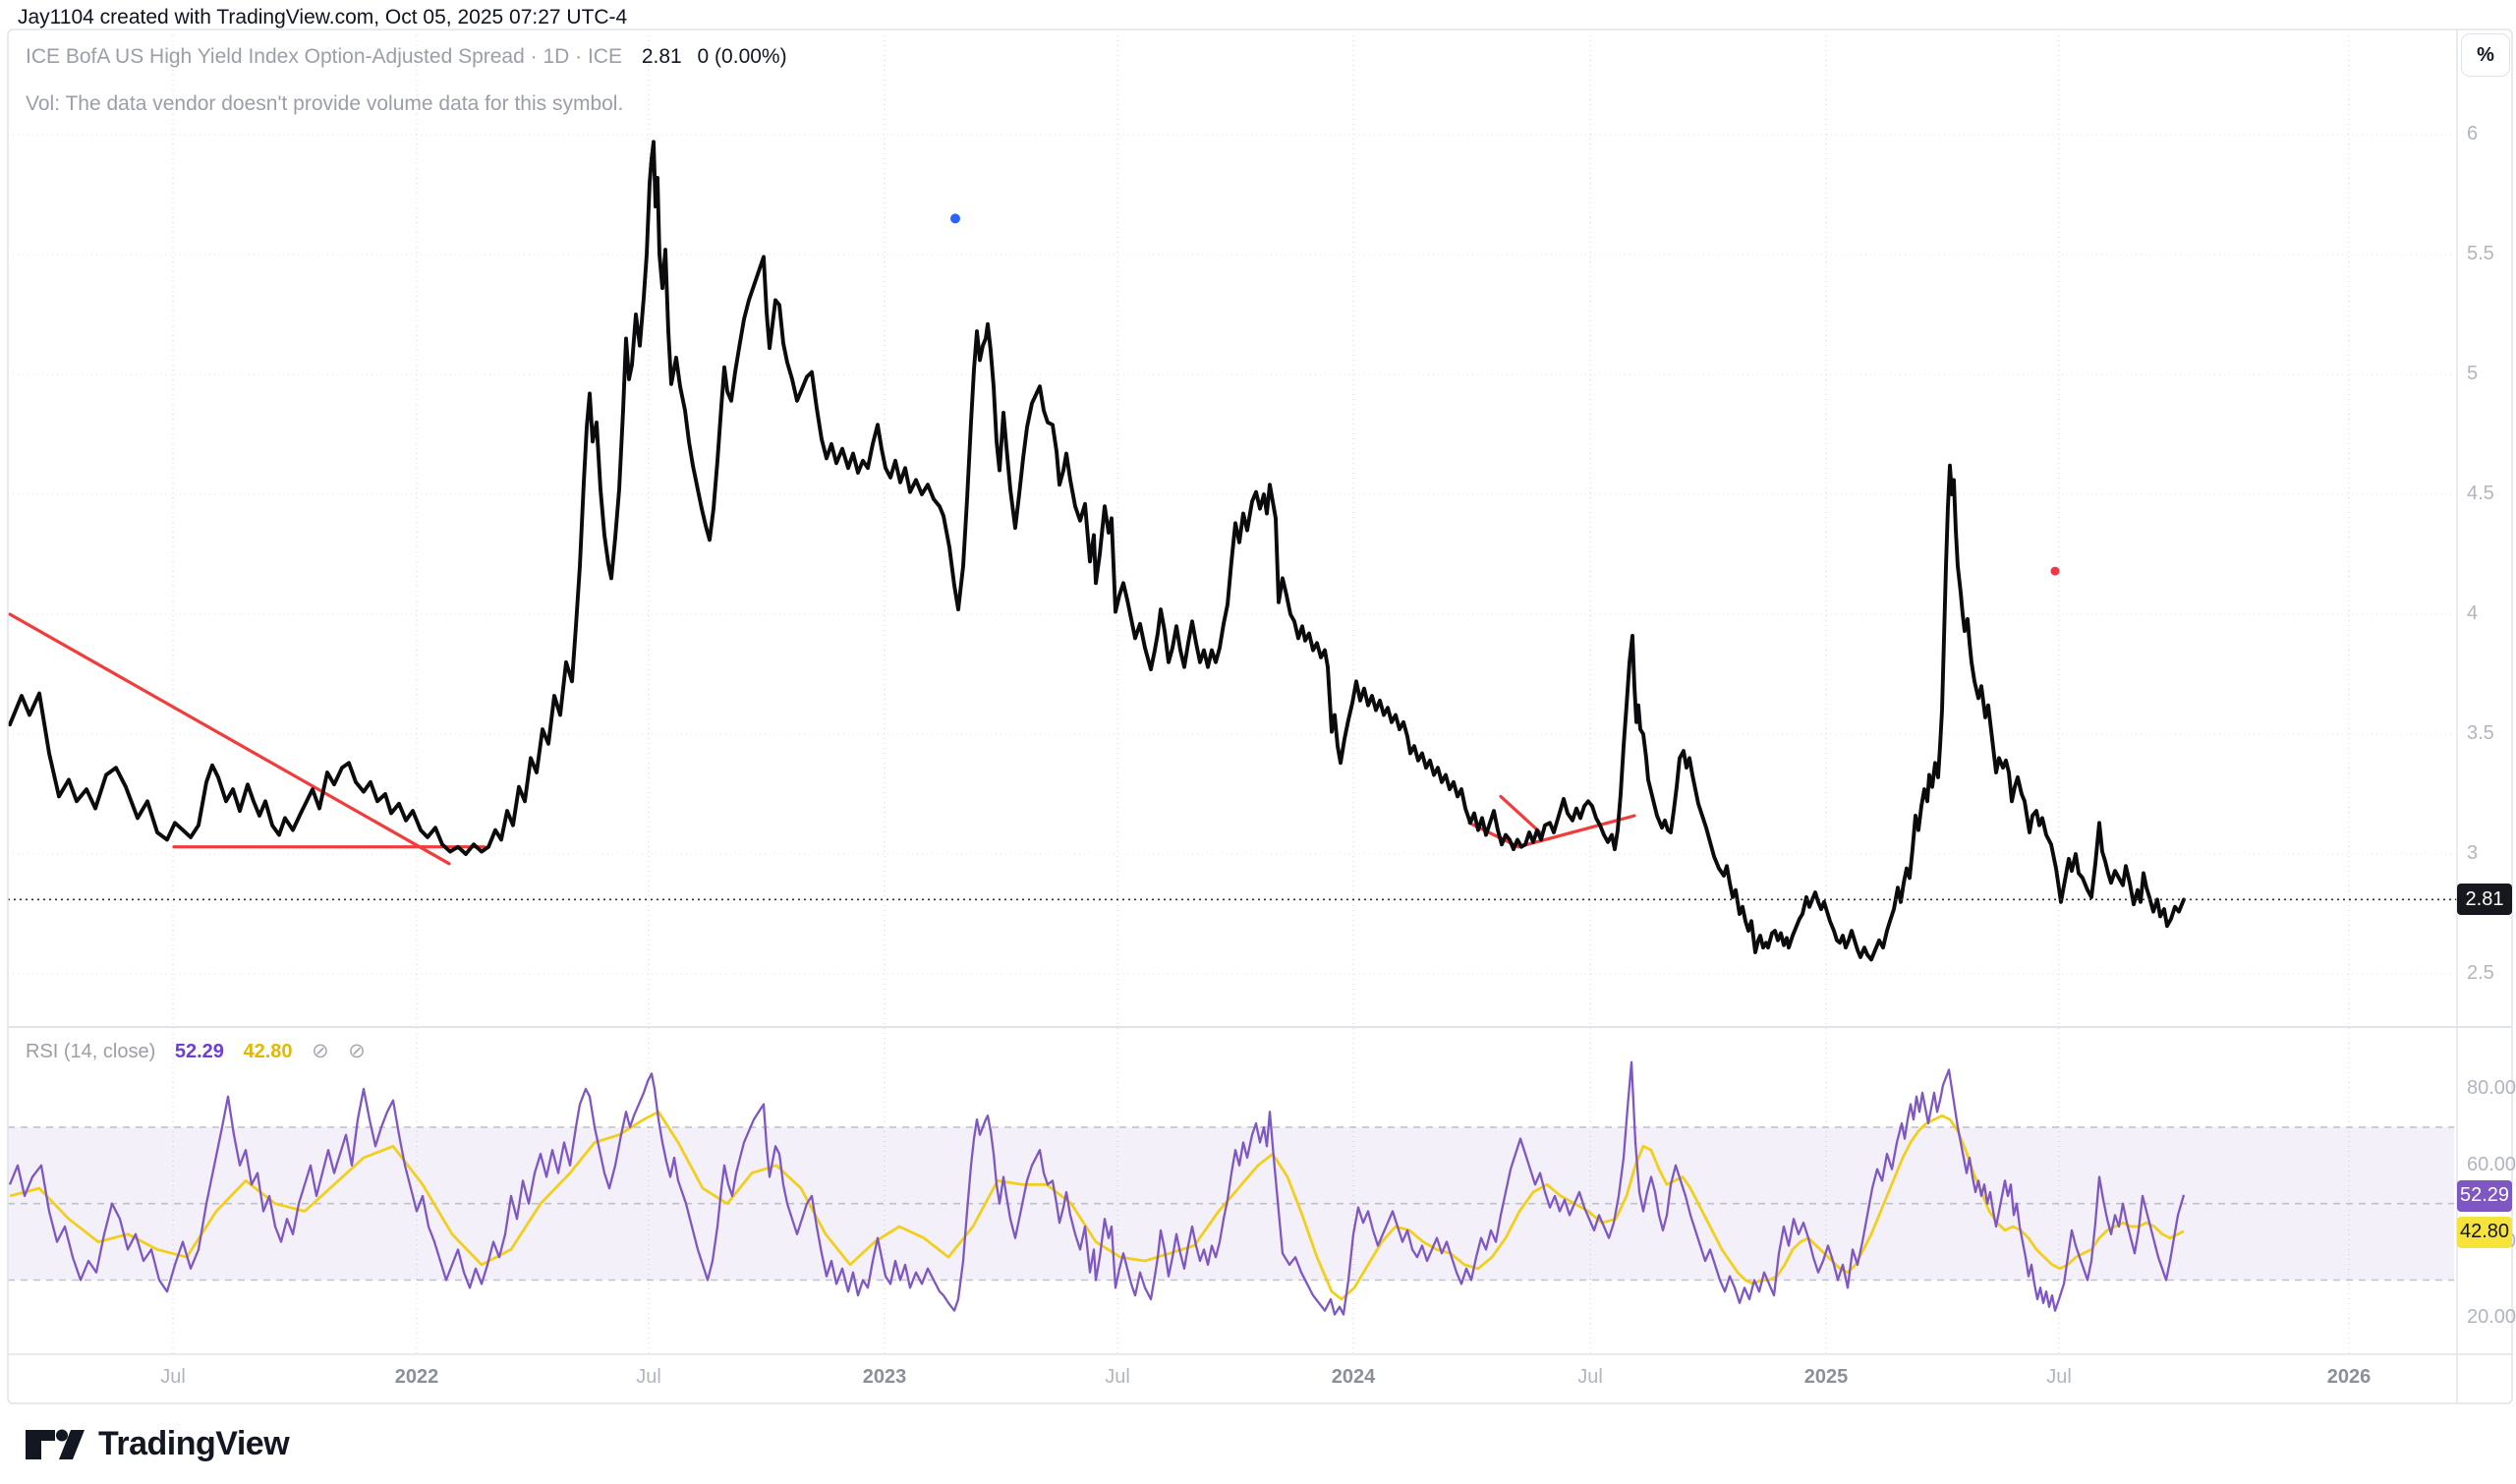 The height and width of the screenshot is (1484, 2516). What do you see at coordinates (955, 218) in the screenshot?
I see `blue-dot` at bounding box center [955, 218].